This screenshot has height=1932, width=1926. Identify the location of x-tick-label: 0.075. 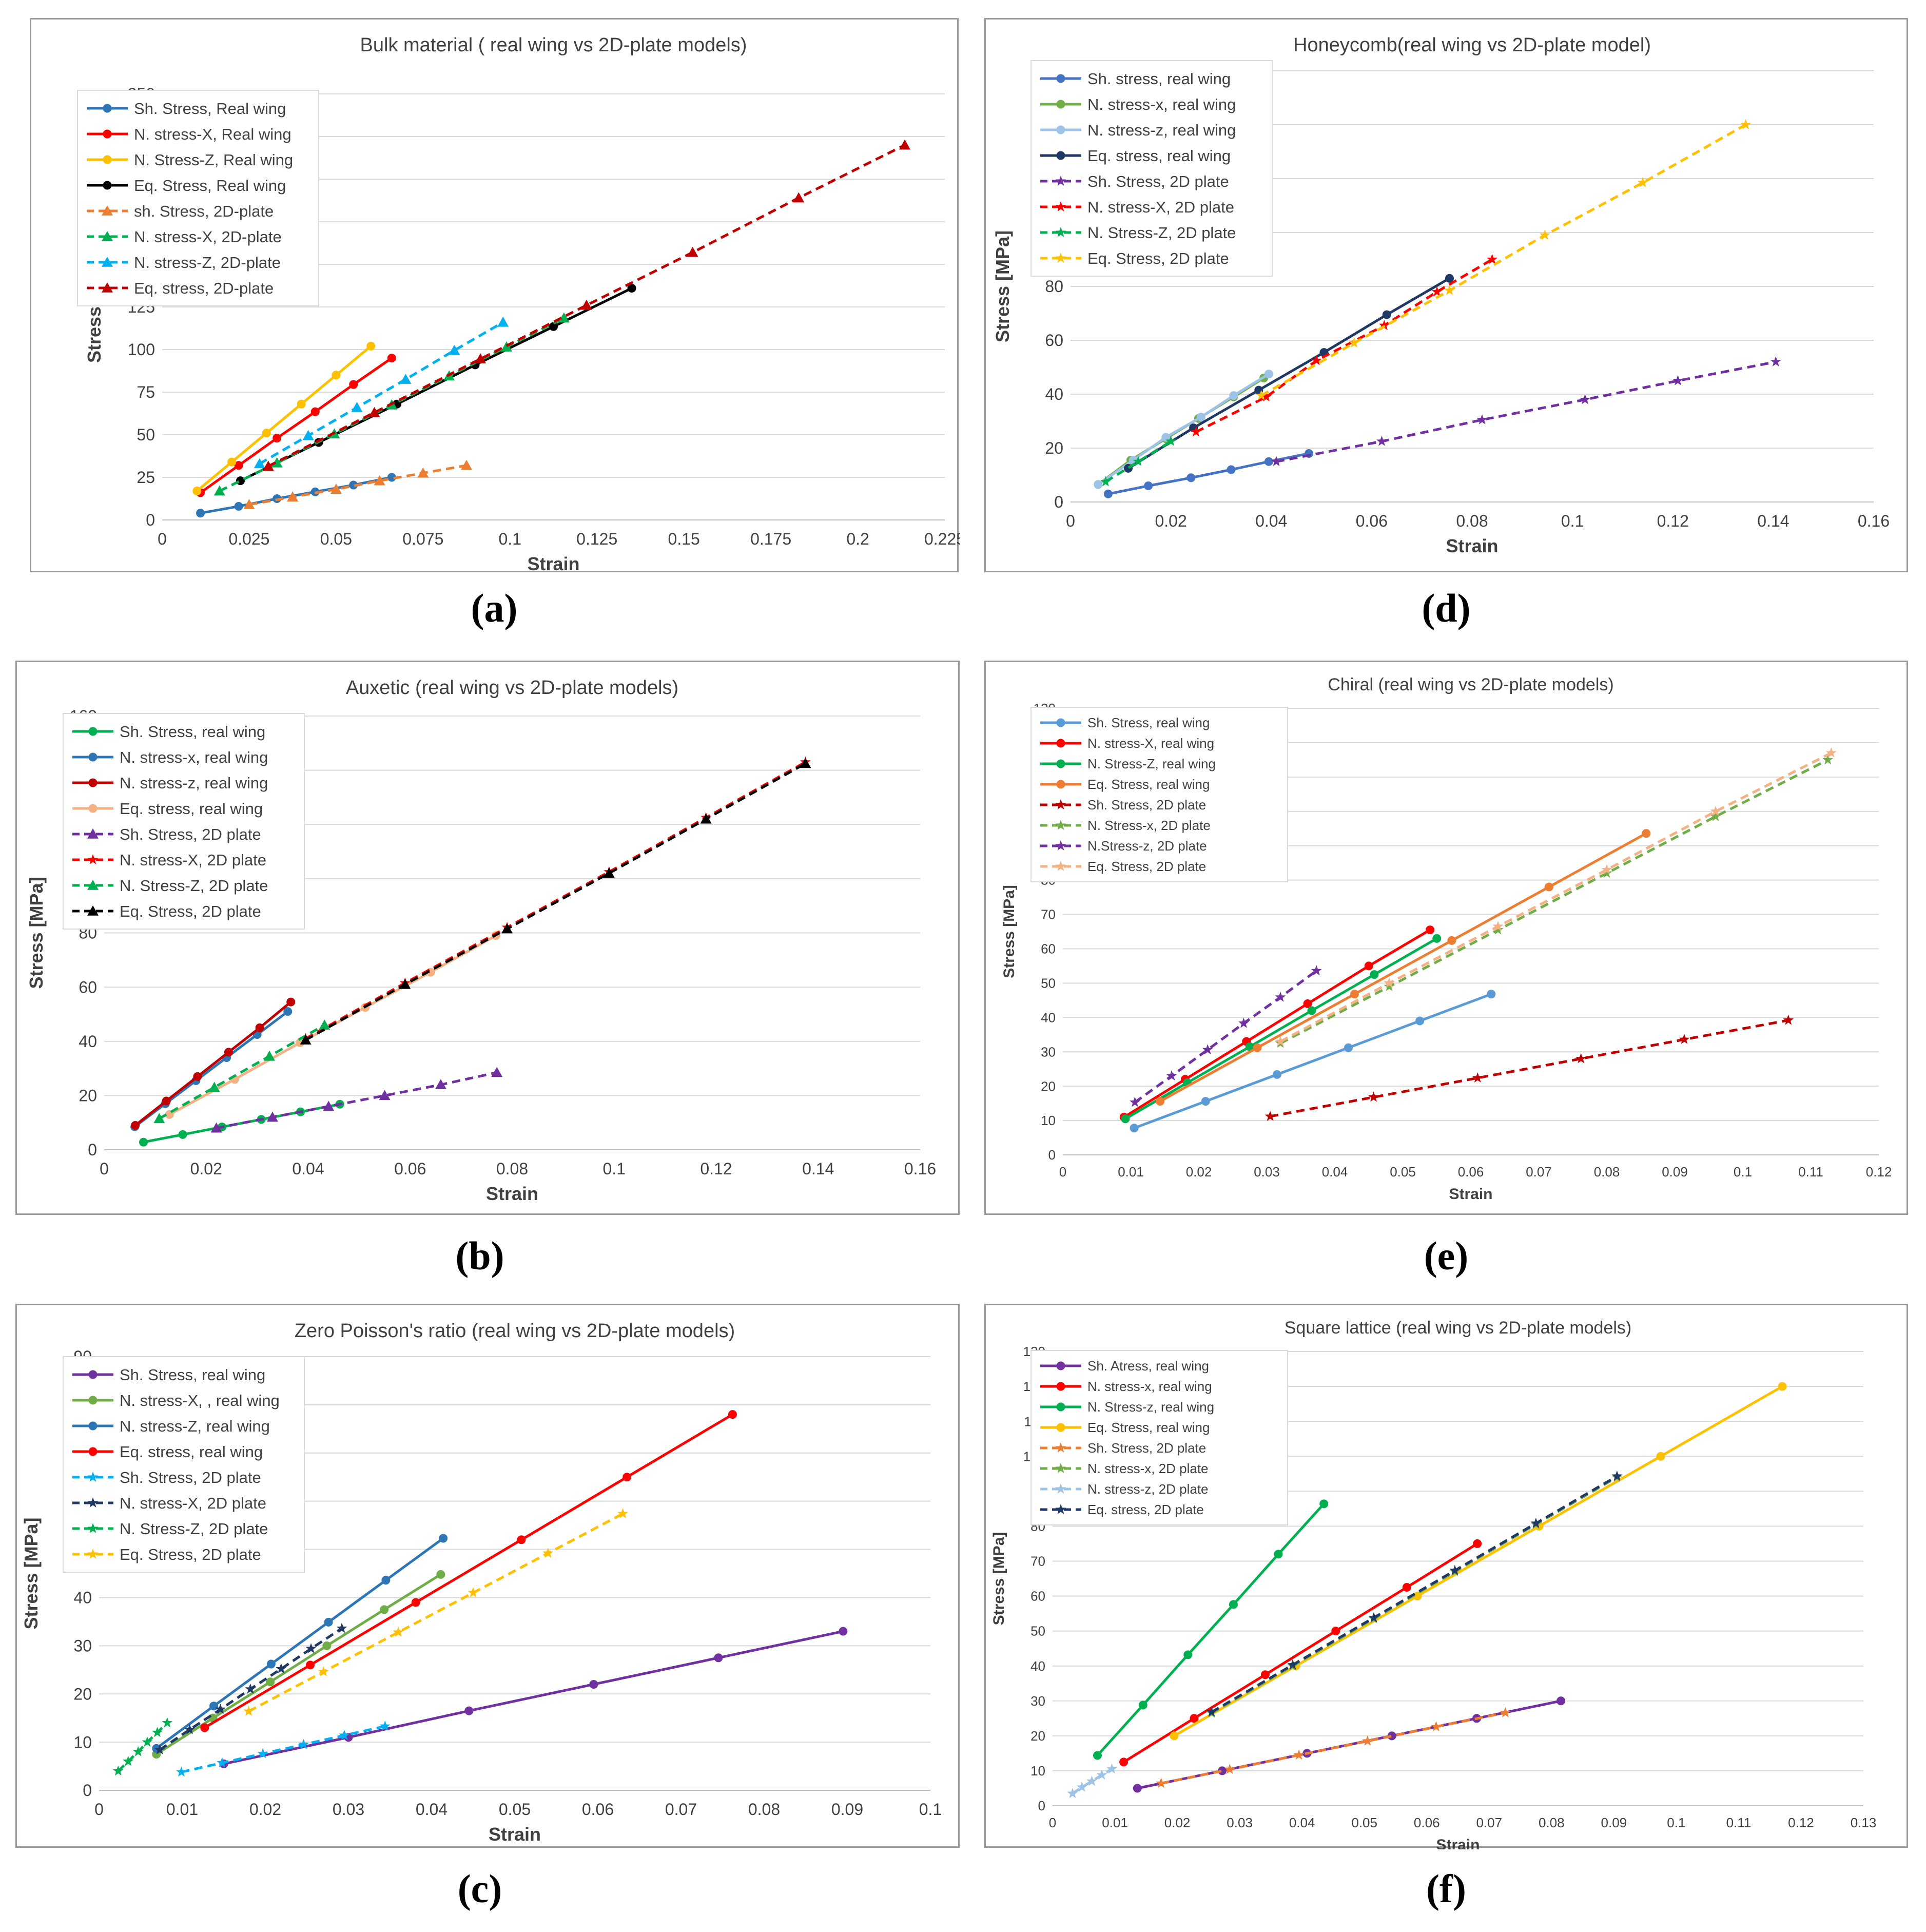
(423, 539).